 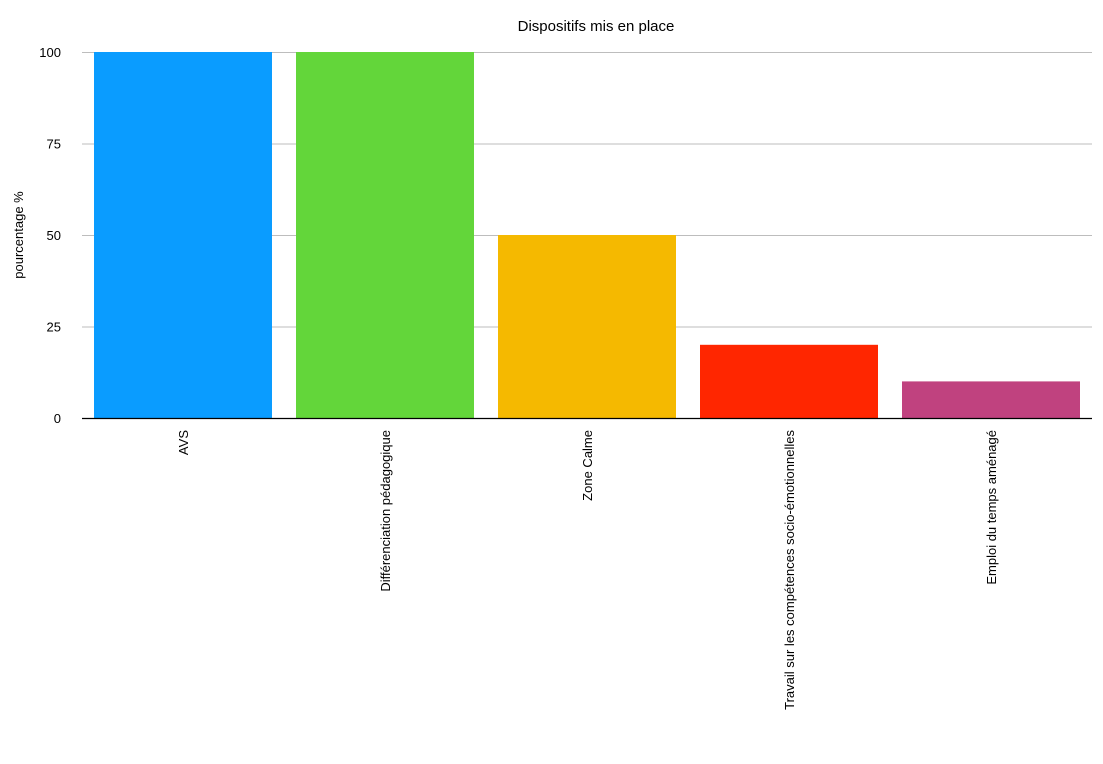 I want to click on y-tick-label: 50, so click(x=54, y=235).